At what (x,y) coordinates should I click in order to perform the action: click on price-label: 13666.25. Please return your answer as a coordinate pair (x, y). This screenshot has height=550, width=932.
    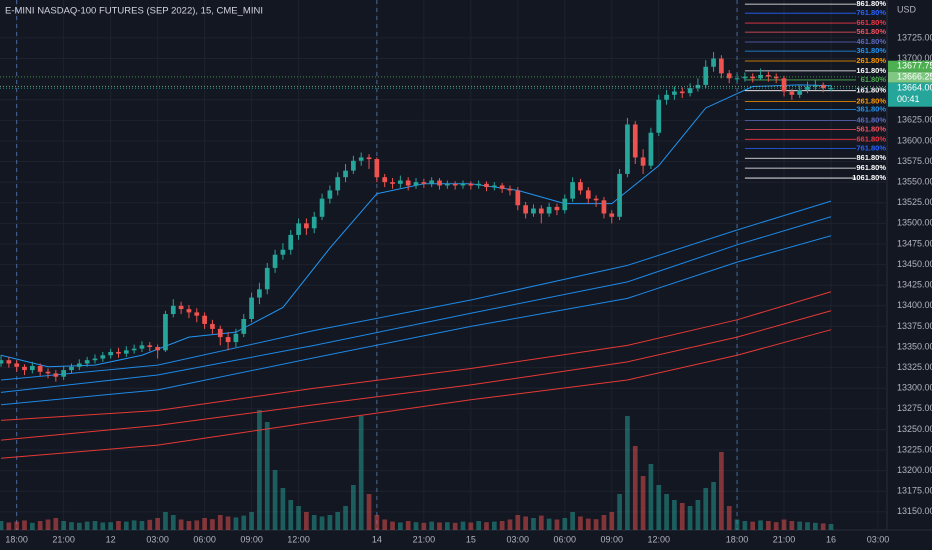
    Looking at the image, I should click on (914, 77).